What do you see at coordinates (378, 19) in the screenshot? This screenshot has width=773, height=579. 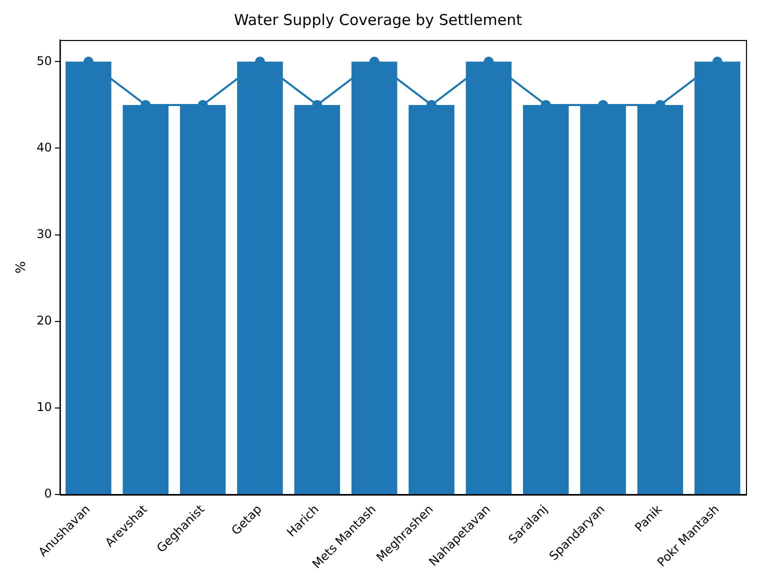 I see `chart-title: Water Supply Coverage by Settlement` at bounding box center [378, 19].